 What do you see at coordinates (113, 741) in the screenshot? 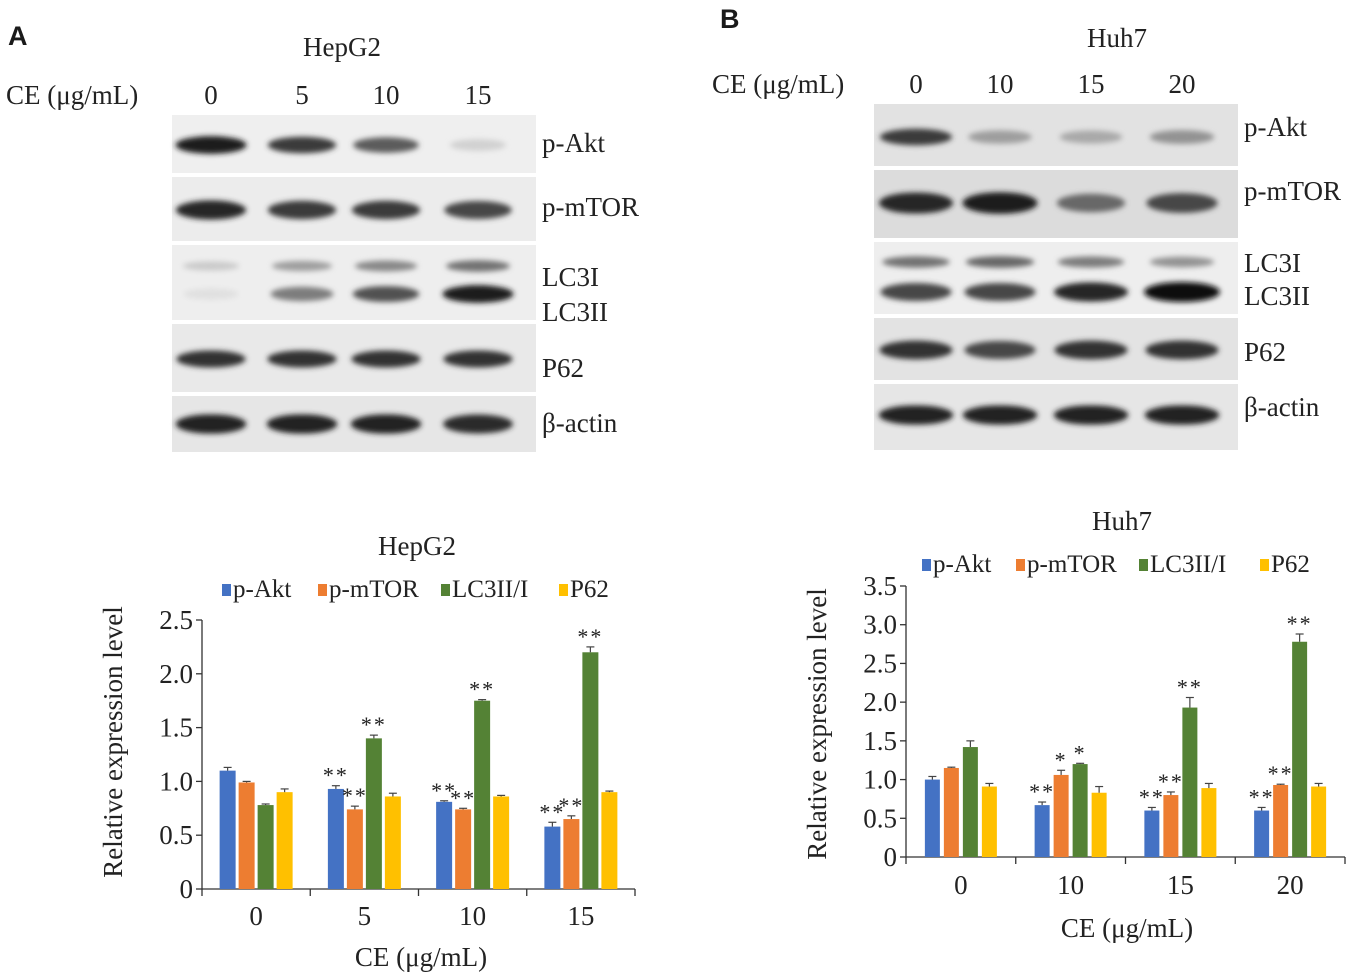
I see `chart-a-ylabel: Relative expression level` at bounding box center [113, 741].